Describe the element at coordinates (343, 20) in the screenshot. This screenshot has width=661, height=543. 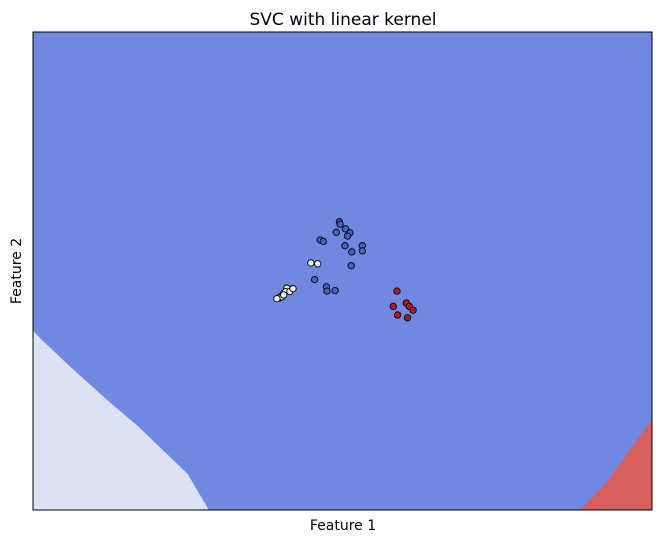
I see `chart-title: SVC with linear kernel` at that location.